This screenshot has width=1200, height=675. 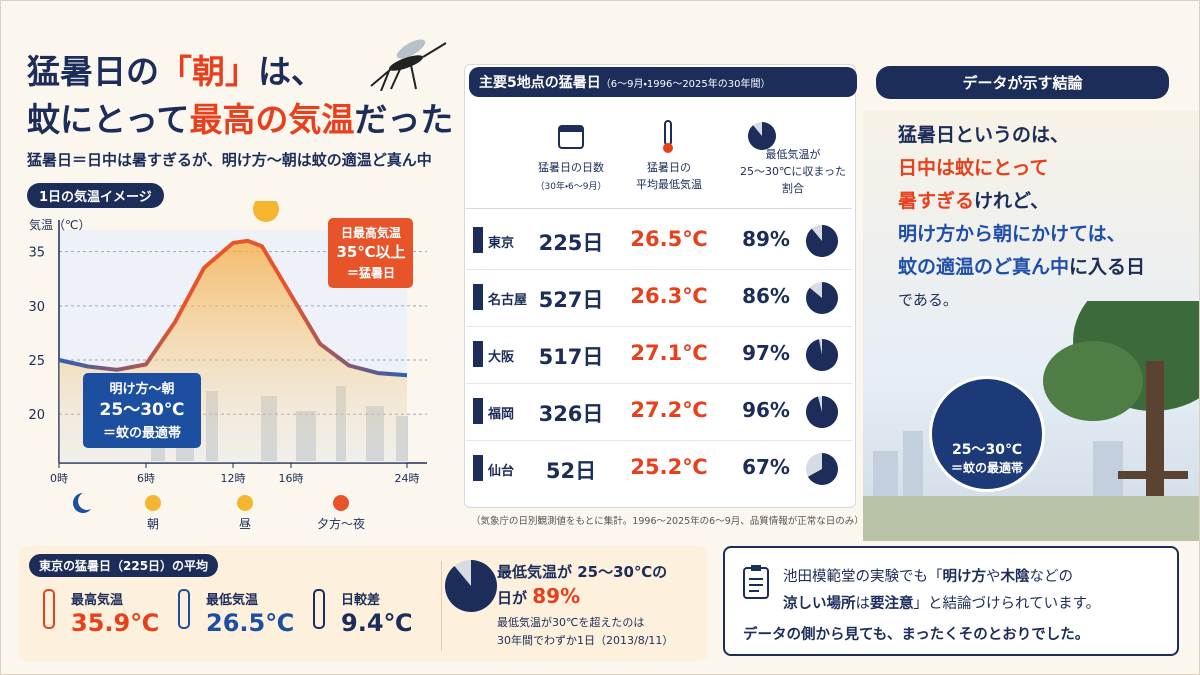 I want to click on y-tick-label: 25, so click(x=36, y=361).